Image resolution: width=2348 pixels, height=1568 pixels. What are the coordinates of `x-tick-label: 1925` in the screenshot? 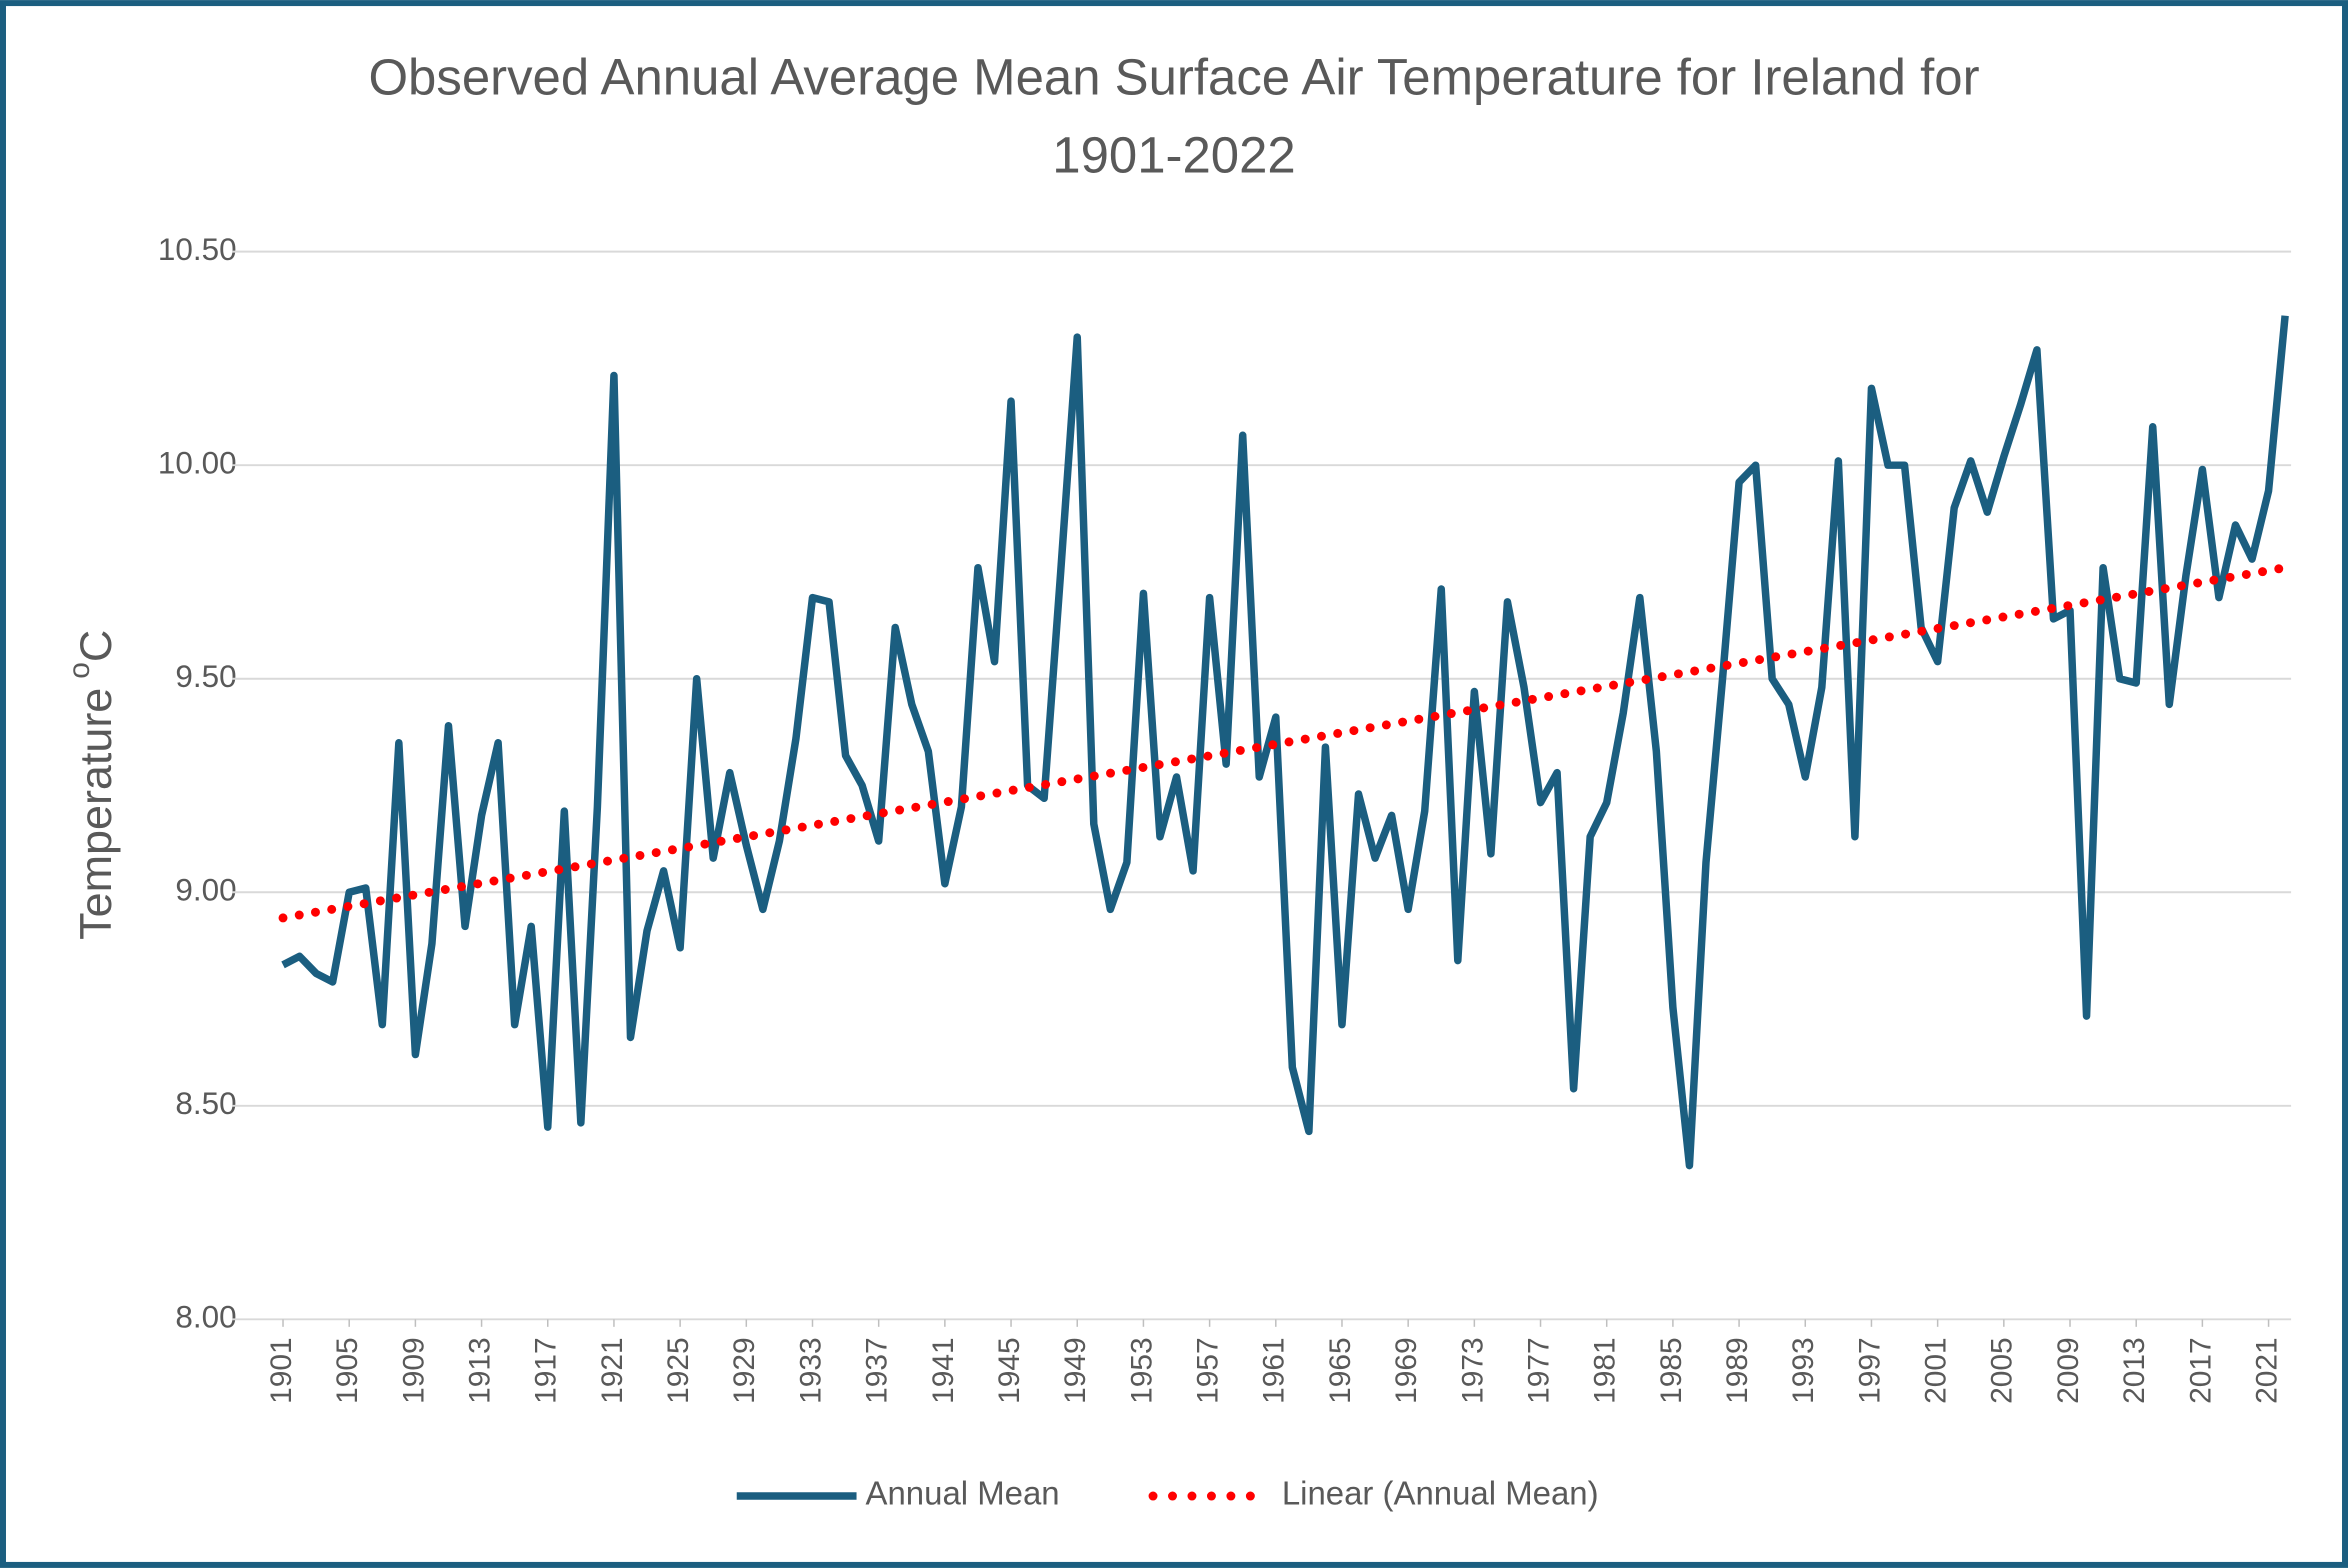 It's located at (678, 1370).